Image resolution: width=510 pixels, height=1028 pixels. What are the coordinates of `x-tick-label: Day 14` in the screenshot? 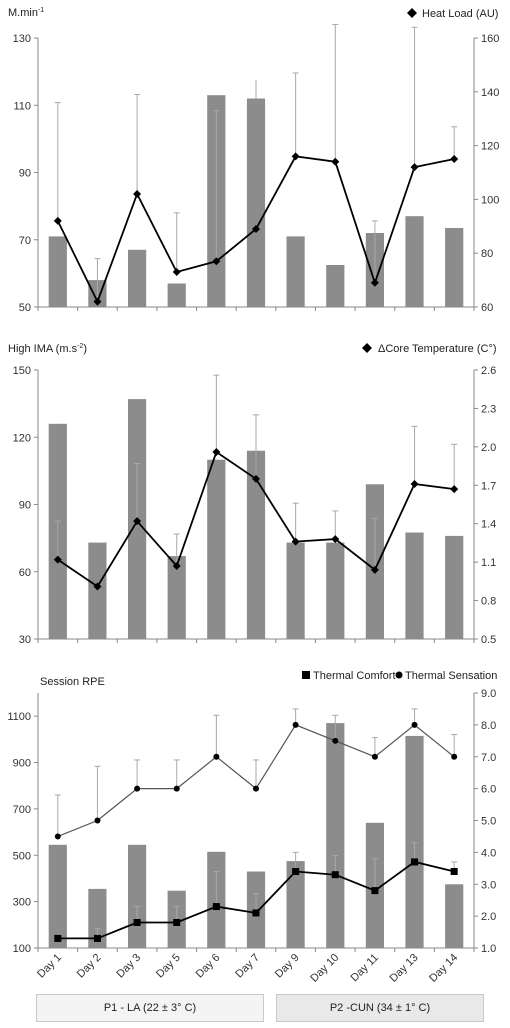 It's located at (443, 968).